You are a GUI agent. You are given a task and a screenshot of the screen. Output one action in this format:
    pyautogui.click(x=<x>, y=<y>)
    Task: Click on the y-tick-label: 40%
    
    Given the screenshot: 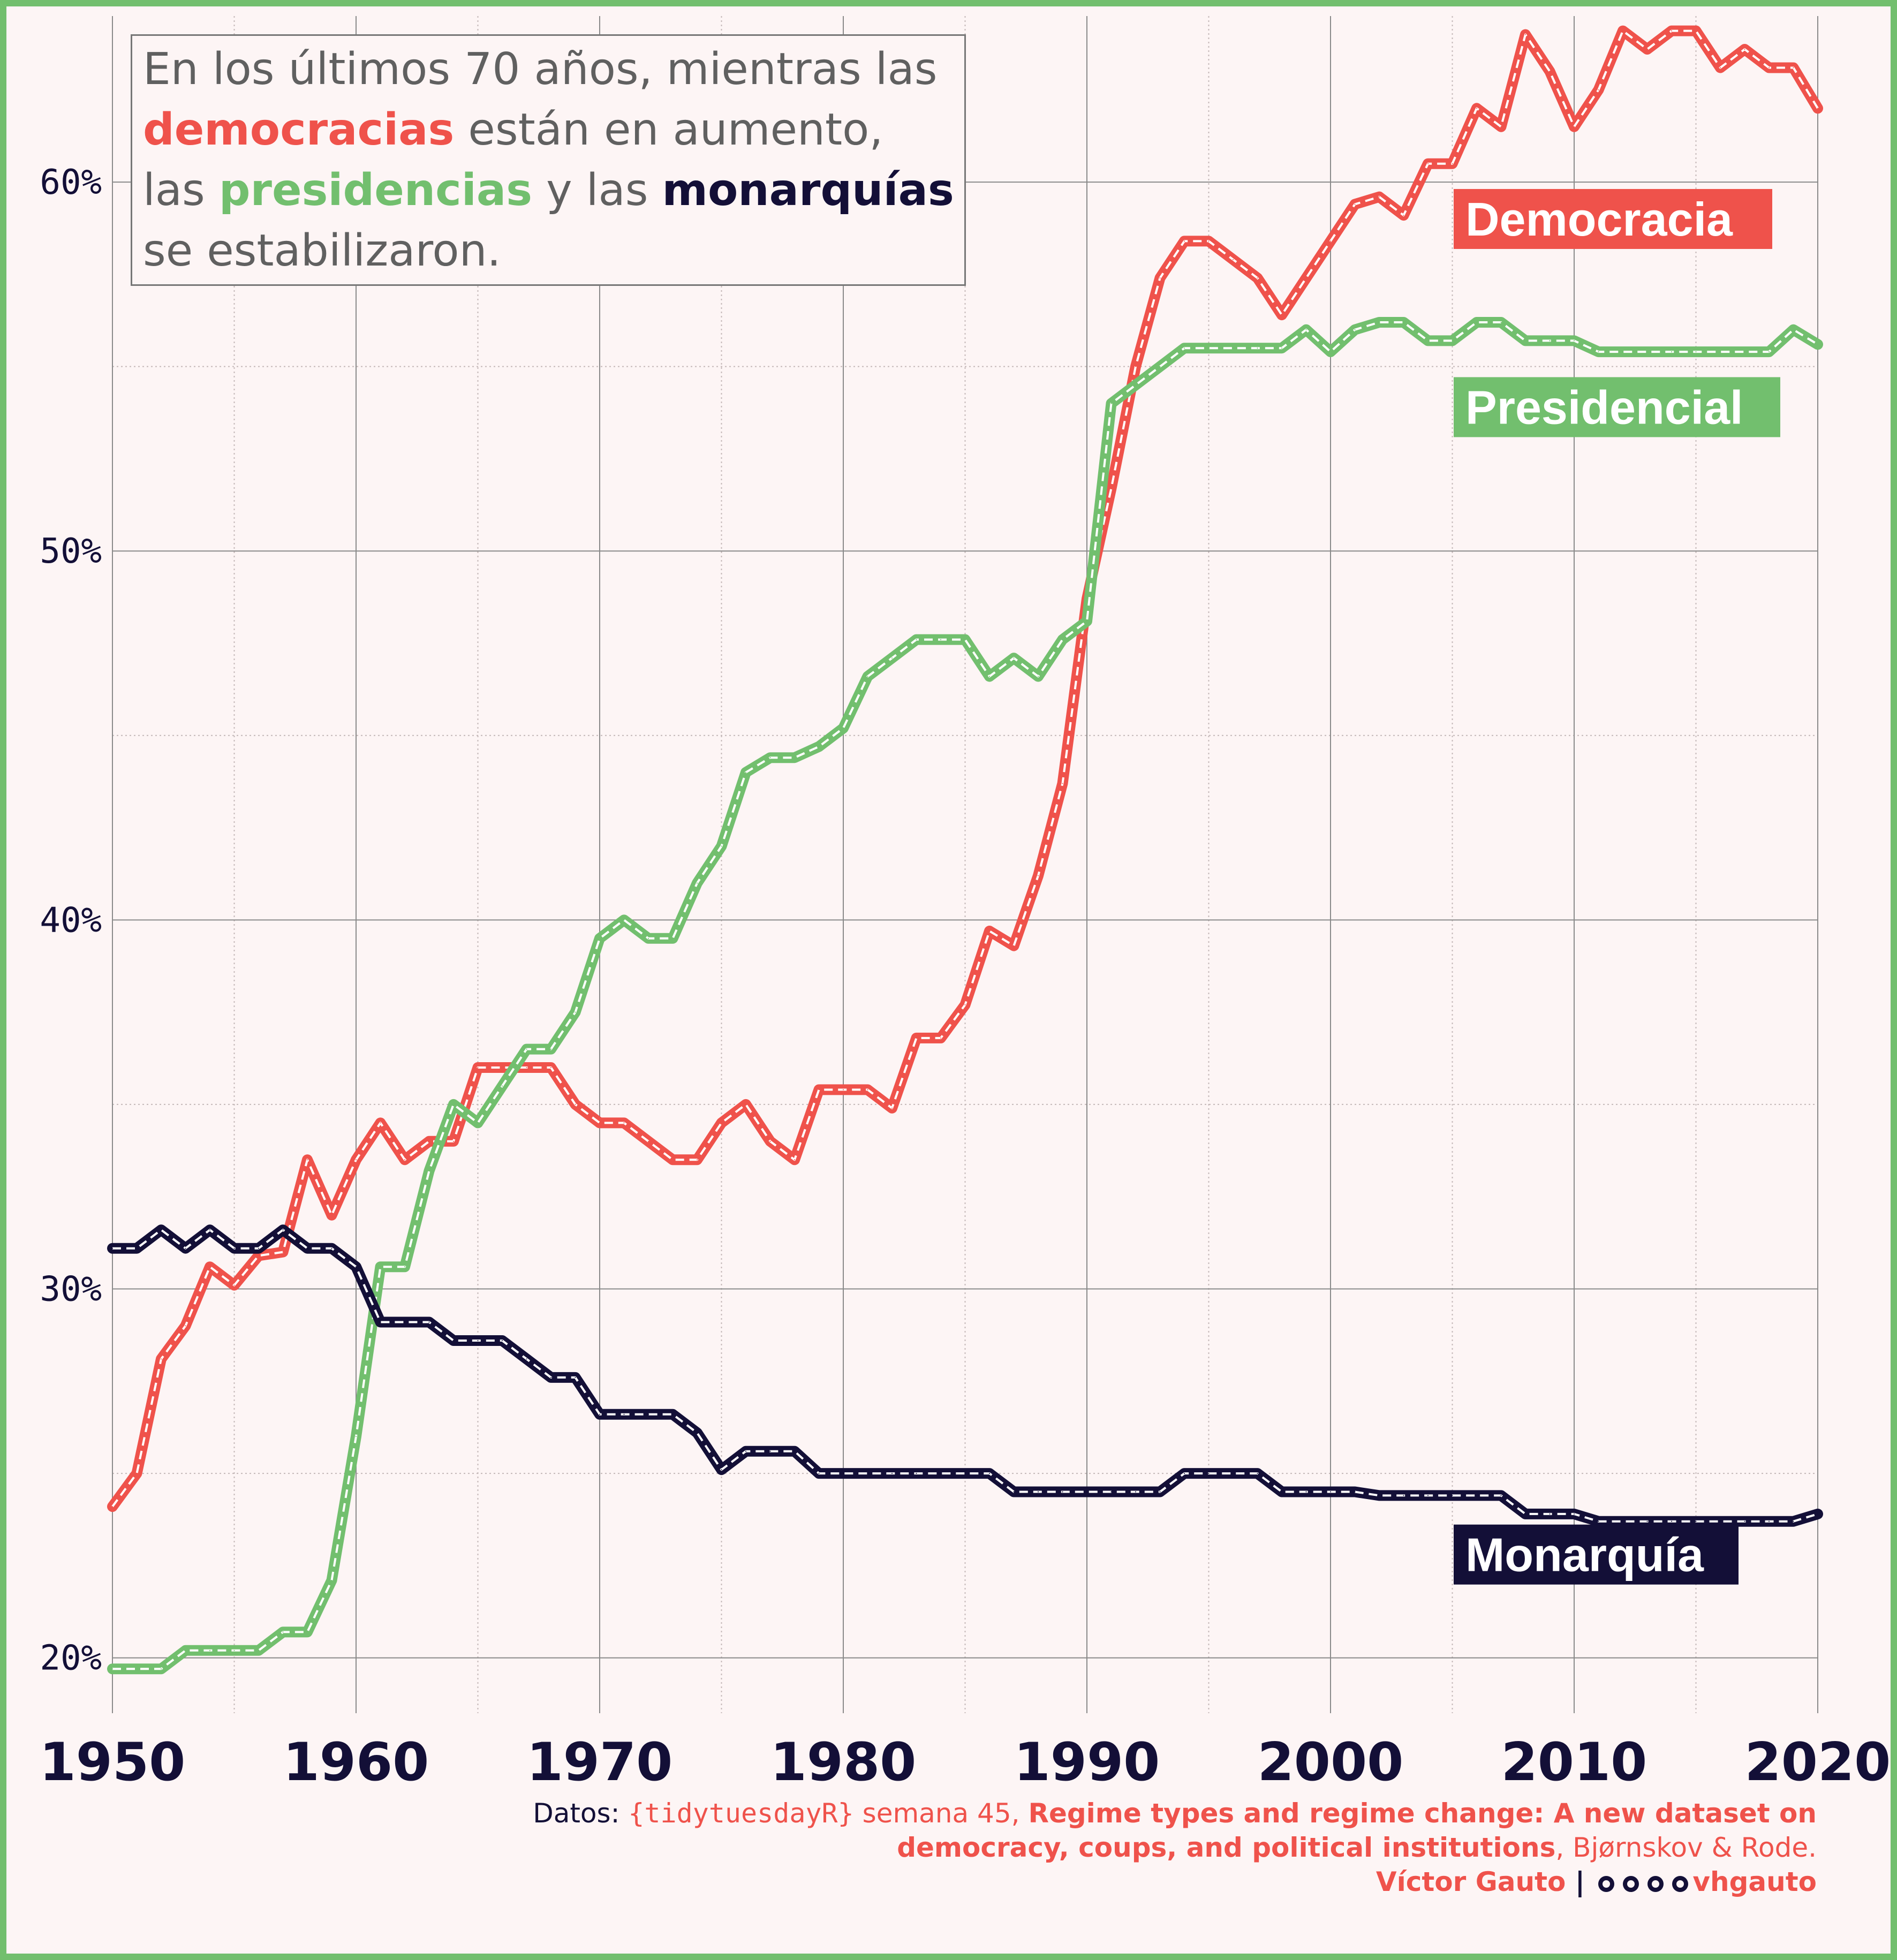 What is the action you would take?
    pyautogui.click(x=71, y=920)
    